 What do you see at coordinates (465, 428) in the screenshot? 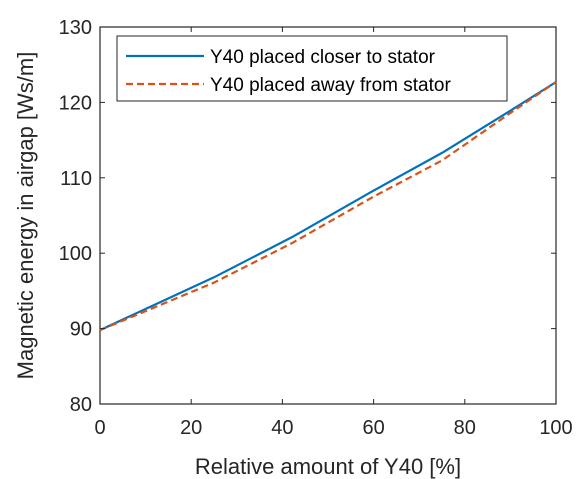
I see `x-tick-label: 80` at bounding box center [465, 428].